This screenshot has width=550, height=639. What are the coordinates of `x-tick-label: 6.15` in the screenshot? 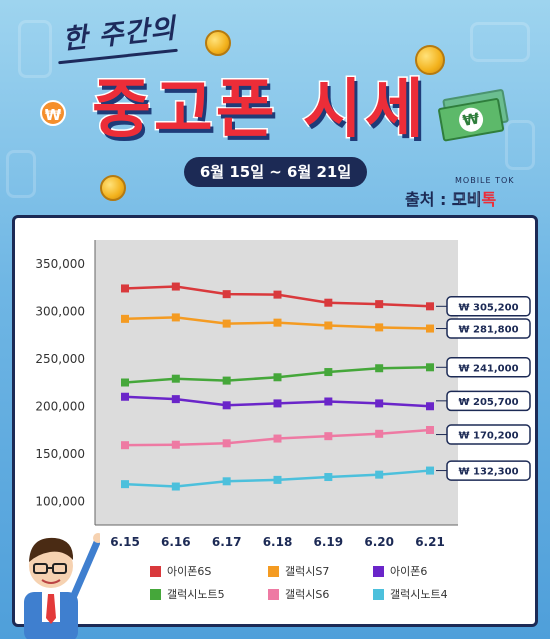 It's located at (125, 542).